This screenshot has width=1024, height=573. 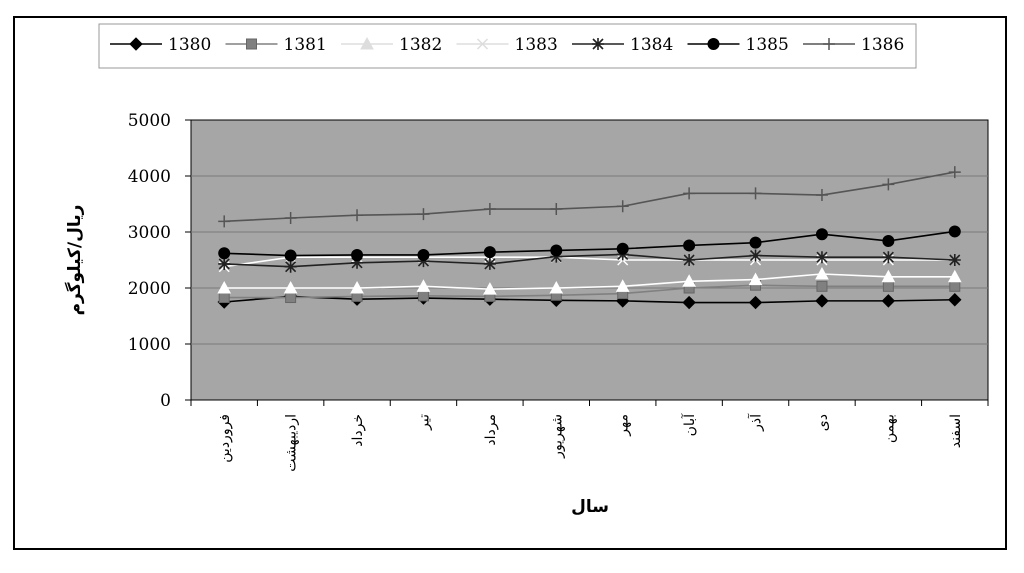 I want to click on legend, so click(x=507, y=46).